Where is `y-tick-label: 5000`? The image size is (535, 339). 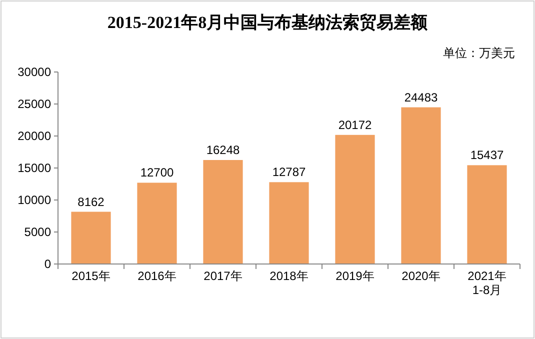
y-tick-label: 5000 is located at coordinates (38, 232).